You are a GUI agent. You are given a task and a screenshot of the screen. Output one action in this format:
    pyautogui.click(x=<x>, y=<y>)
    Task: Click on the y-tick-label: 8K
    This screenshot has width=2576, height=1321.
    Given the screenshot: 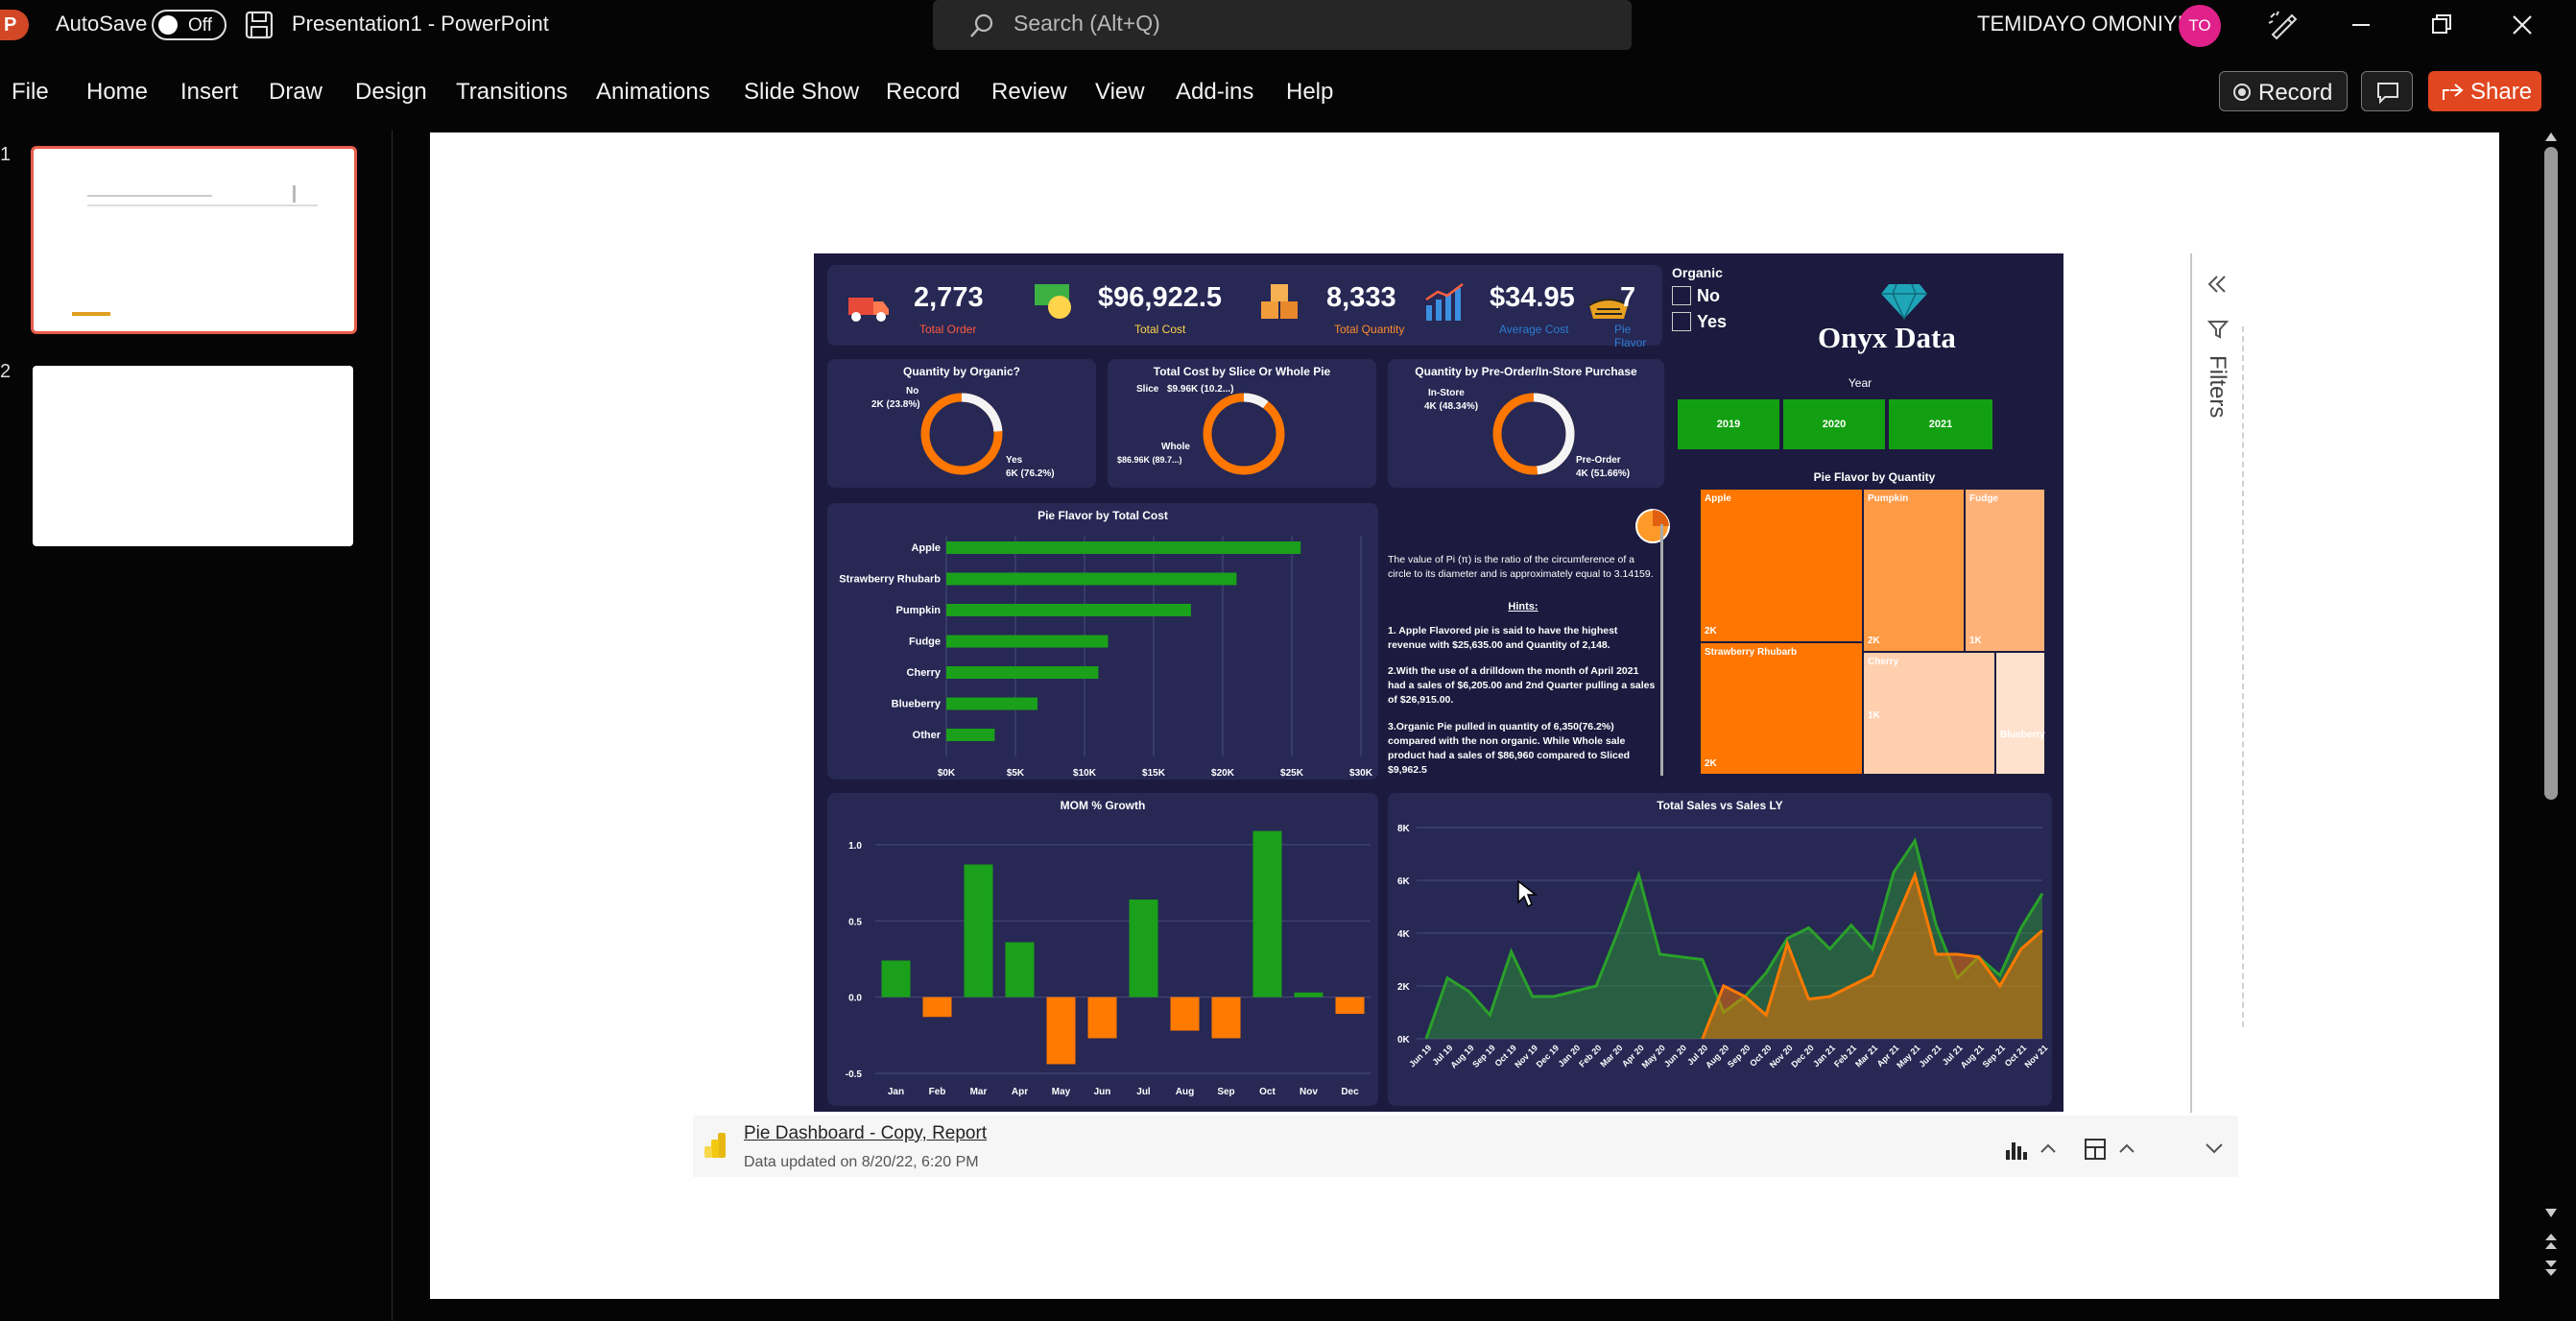 What is the action you would take?
    pyautogui.click(x=1404, y=829)
    